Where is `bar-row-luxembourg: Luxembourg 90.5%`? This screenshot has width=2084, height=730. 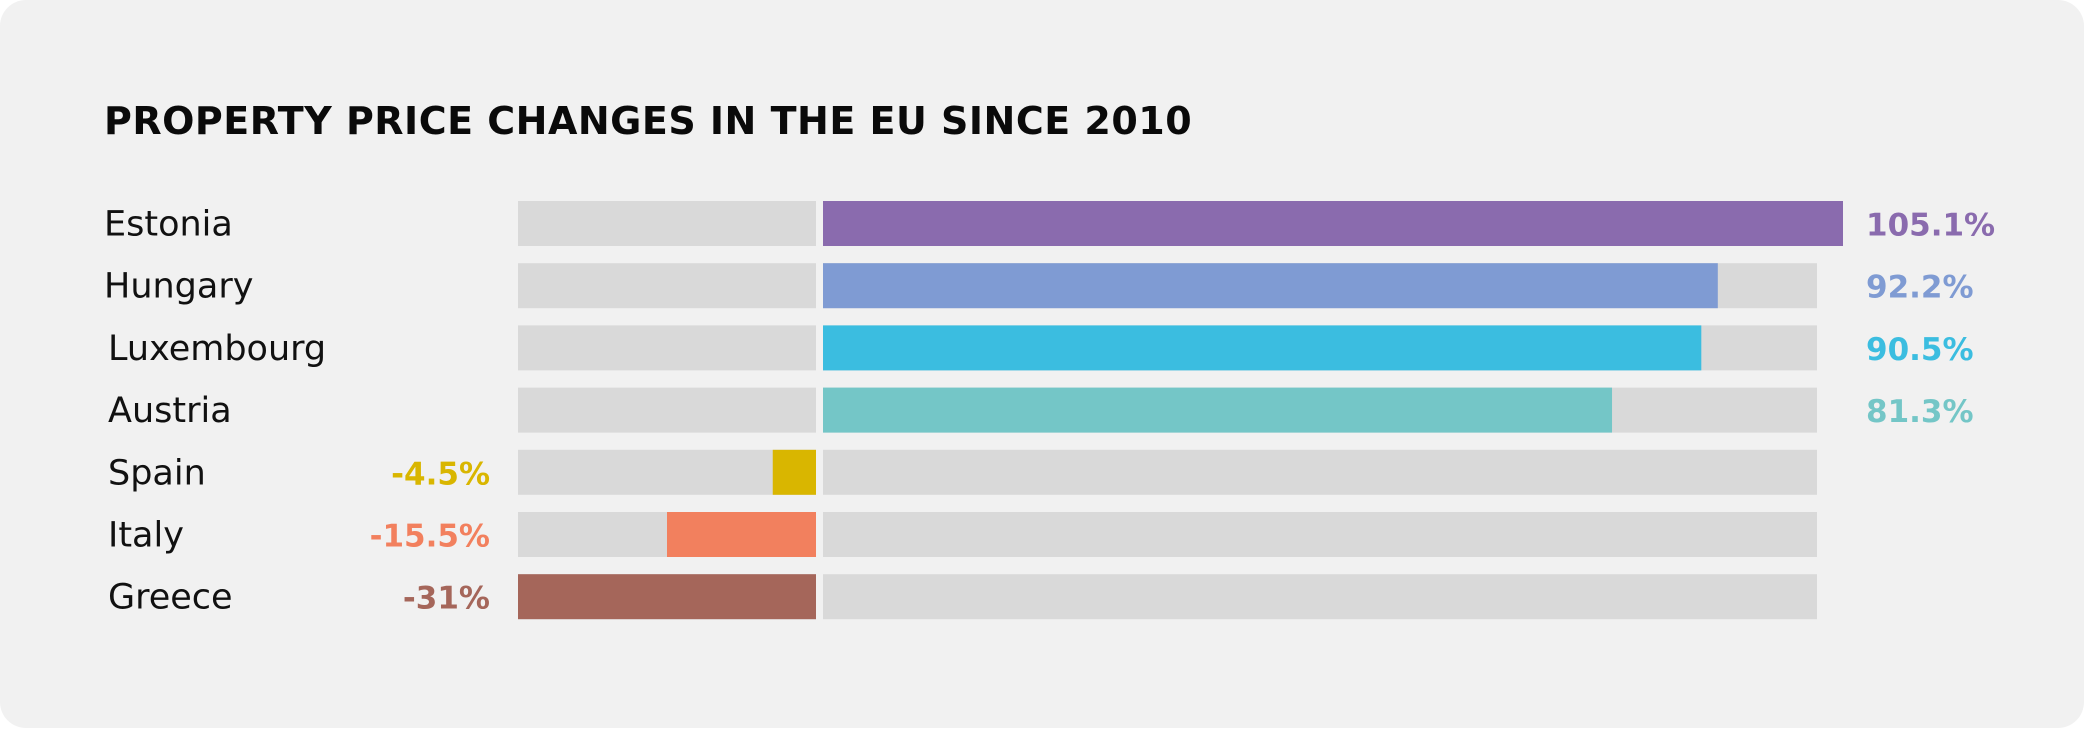
bar-row-luxembourg: Luxembourg 90.5% is located at coordinates (1041, 348).